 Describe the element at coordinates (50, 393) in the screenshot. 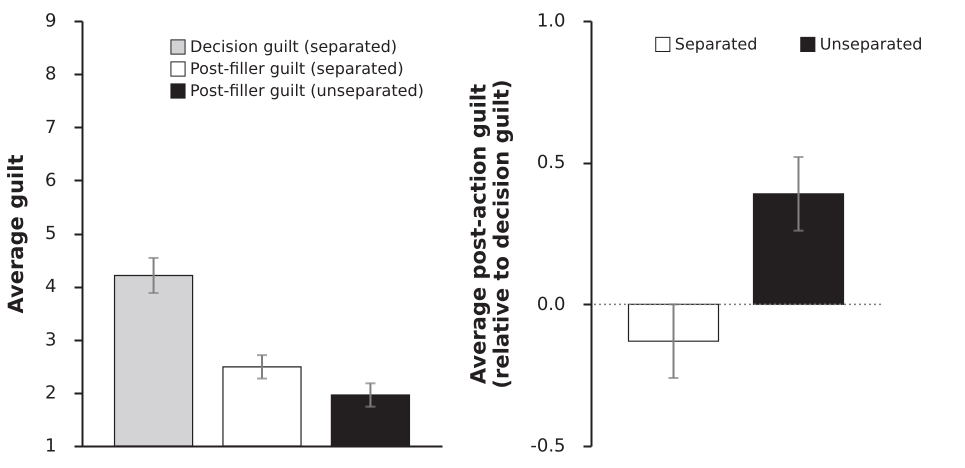

I see `y-tick-label: 2` at that location.